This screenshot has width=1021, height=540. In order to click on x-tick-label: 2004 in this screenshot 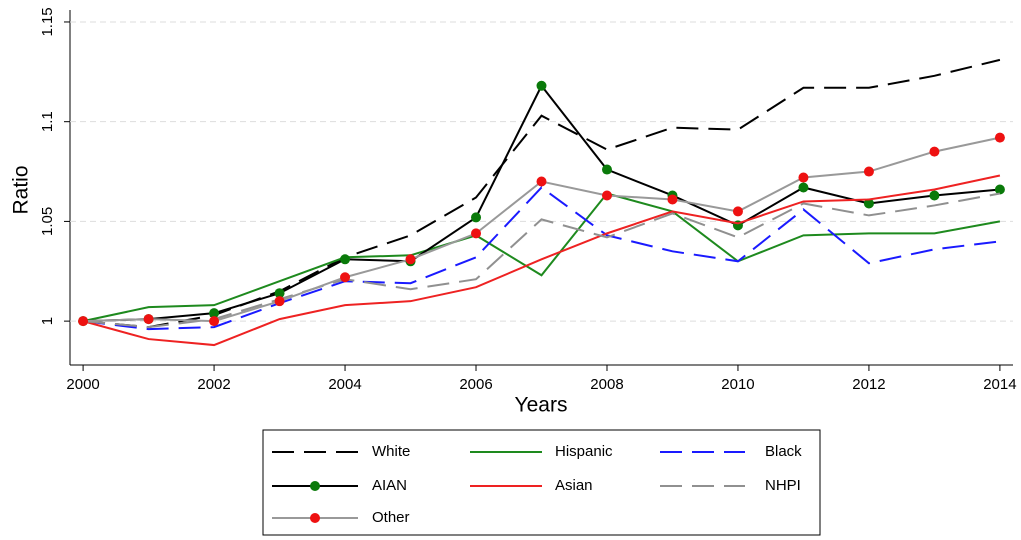, I will do `click(344, 384)`.